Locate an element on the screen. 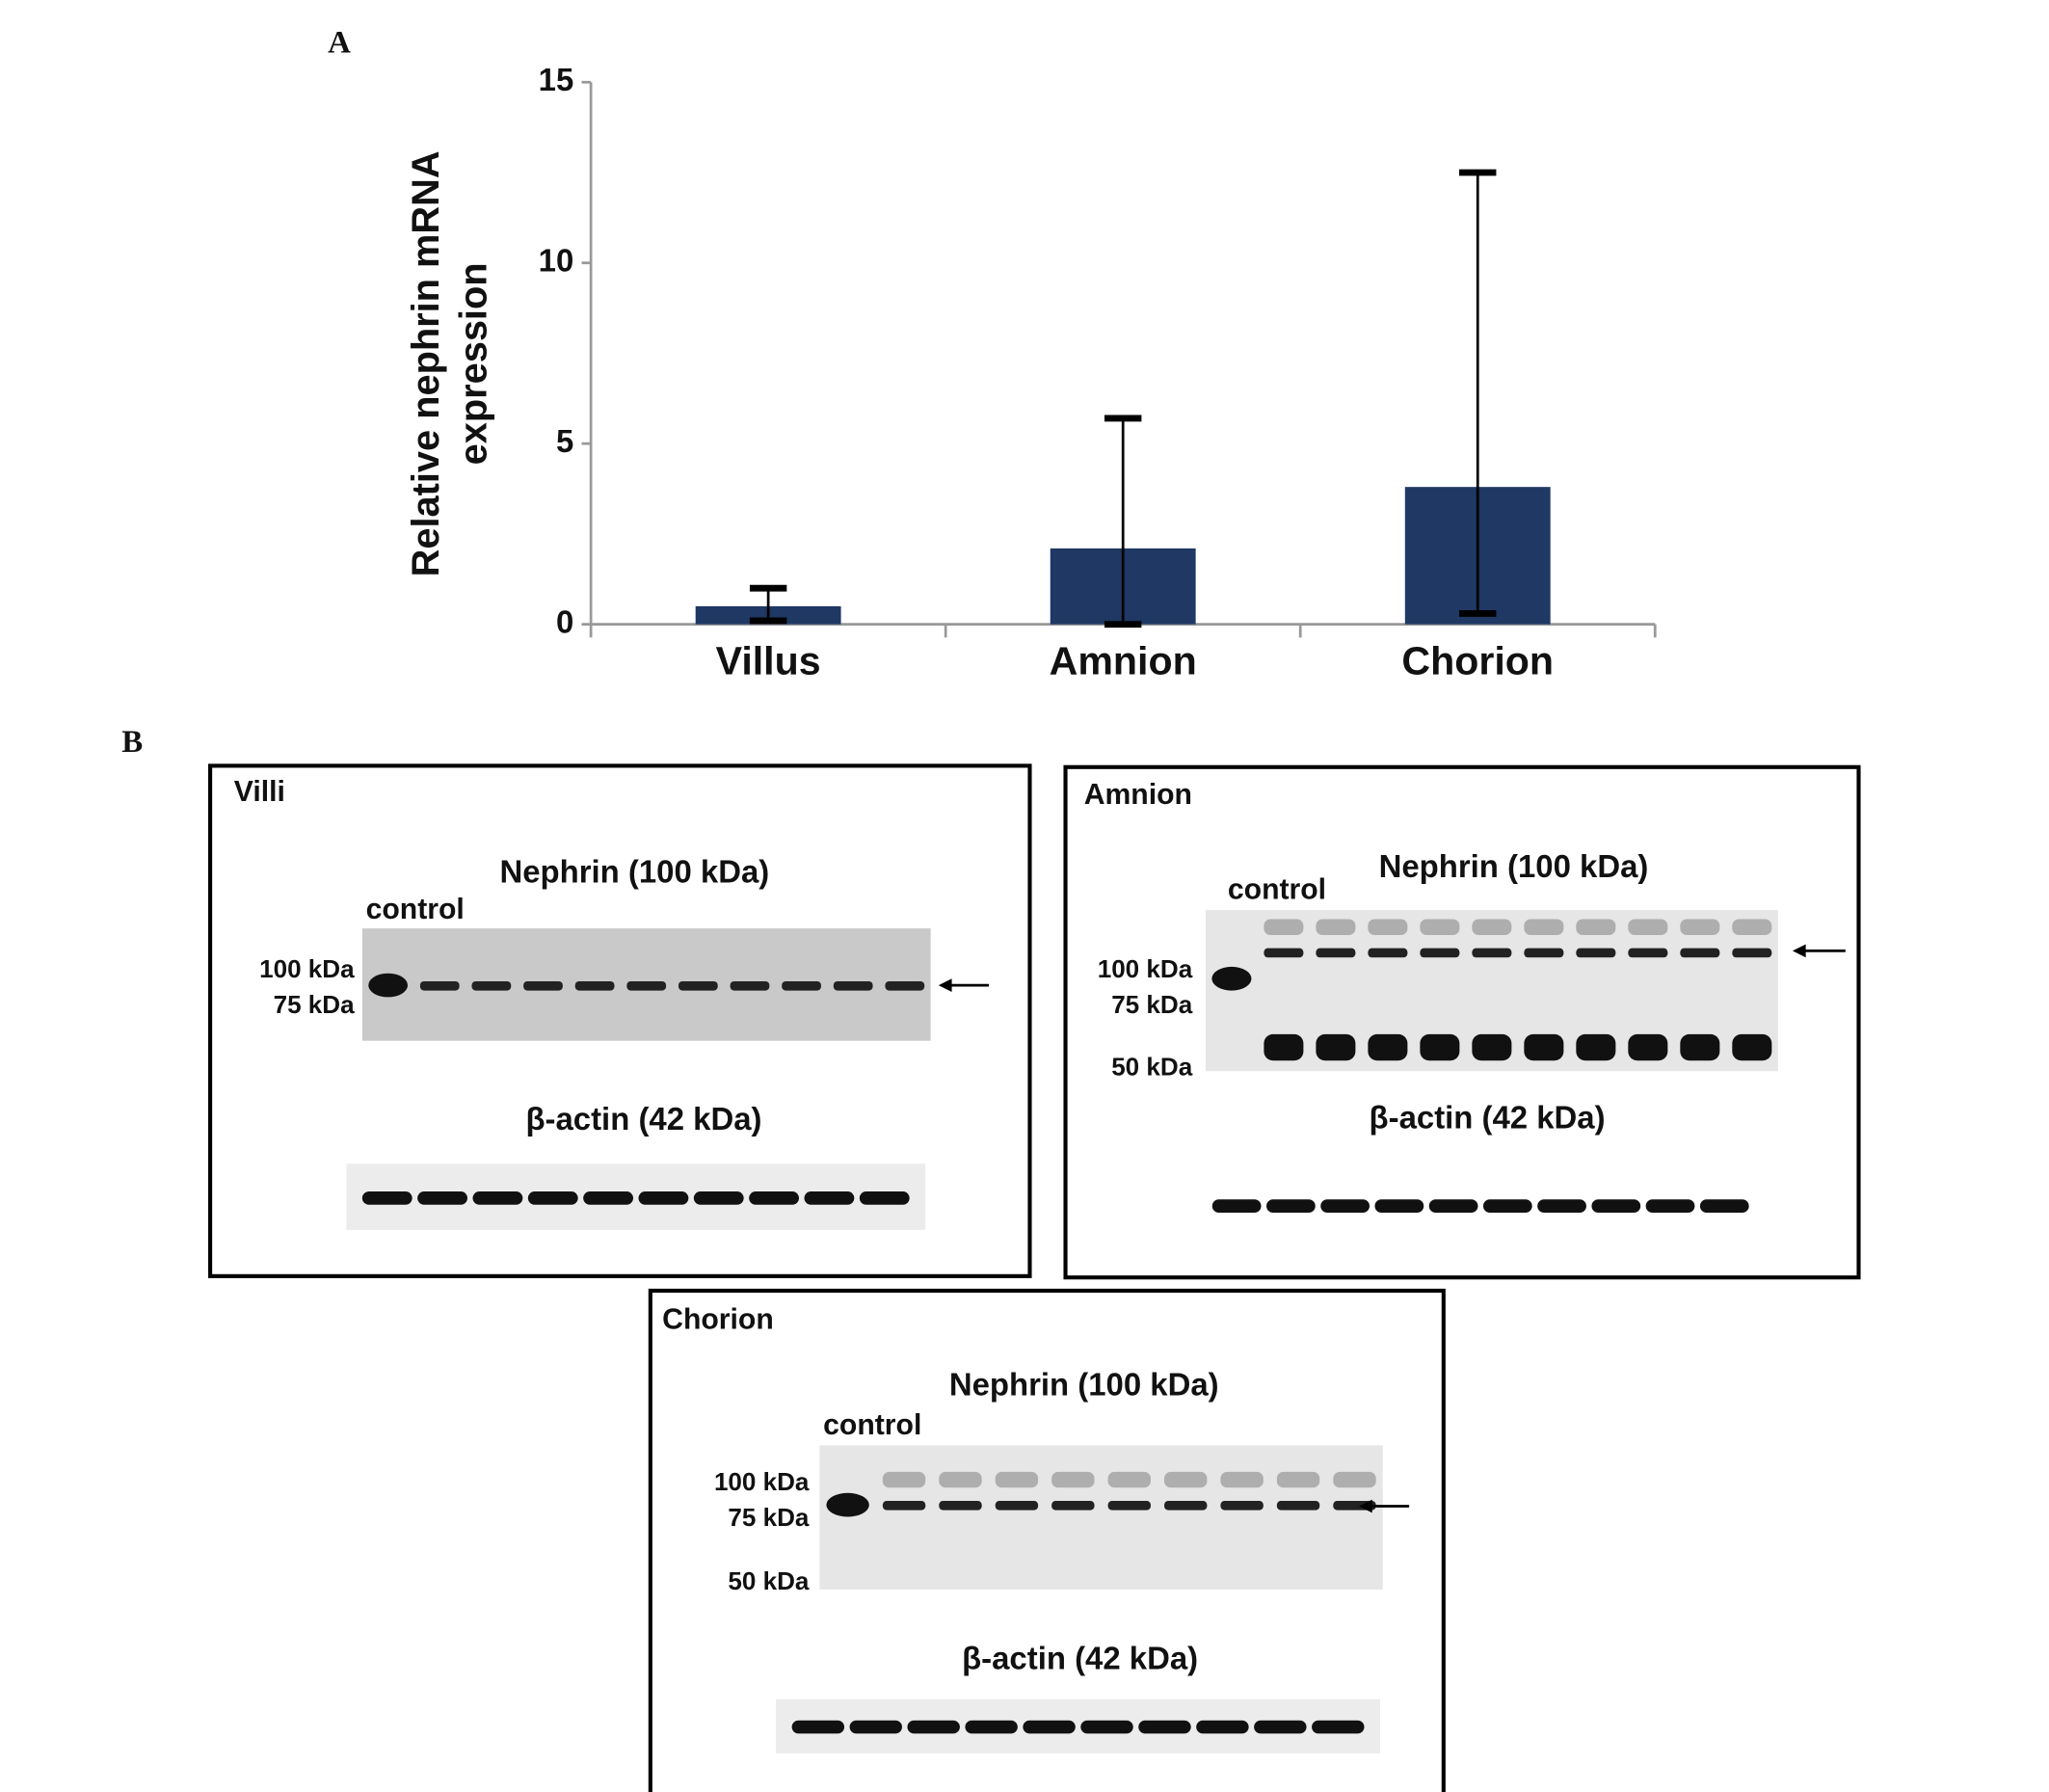 Image resolution: width=2049 pixels, height=1792 pixels. panel-letter: B is located at coordinates (132, 742).